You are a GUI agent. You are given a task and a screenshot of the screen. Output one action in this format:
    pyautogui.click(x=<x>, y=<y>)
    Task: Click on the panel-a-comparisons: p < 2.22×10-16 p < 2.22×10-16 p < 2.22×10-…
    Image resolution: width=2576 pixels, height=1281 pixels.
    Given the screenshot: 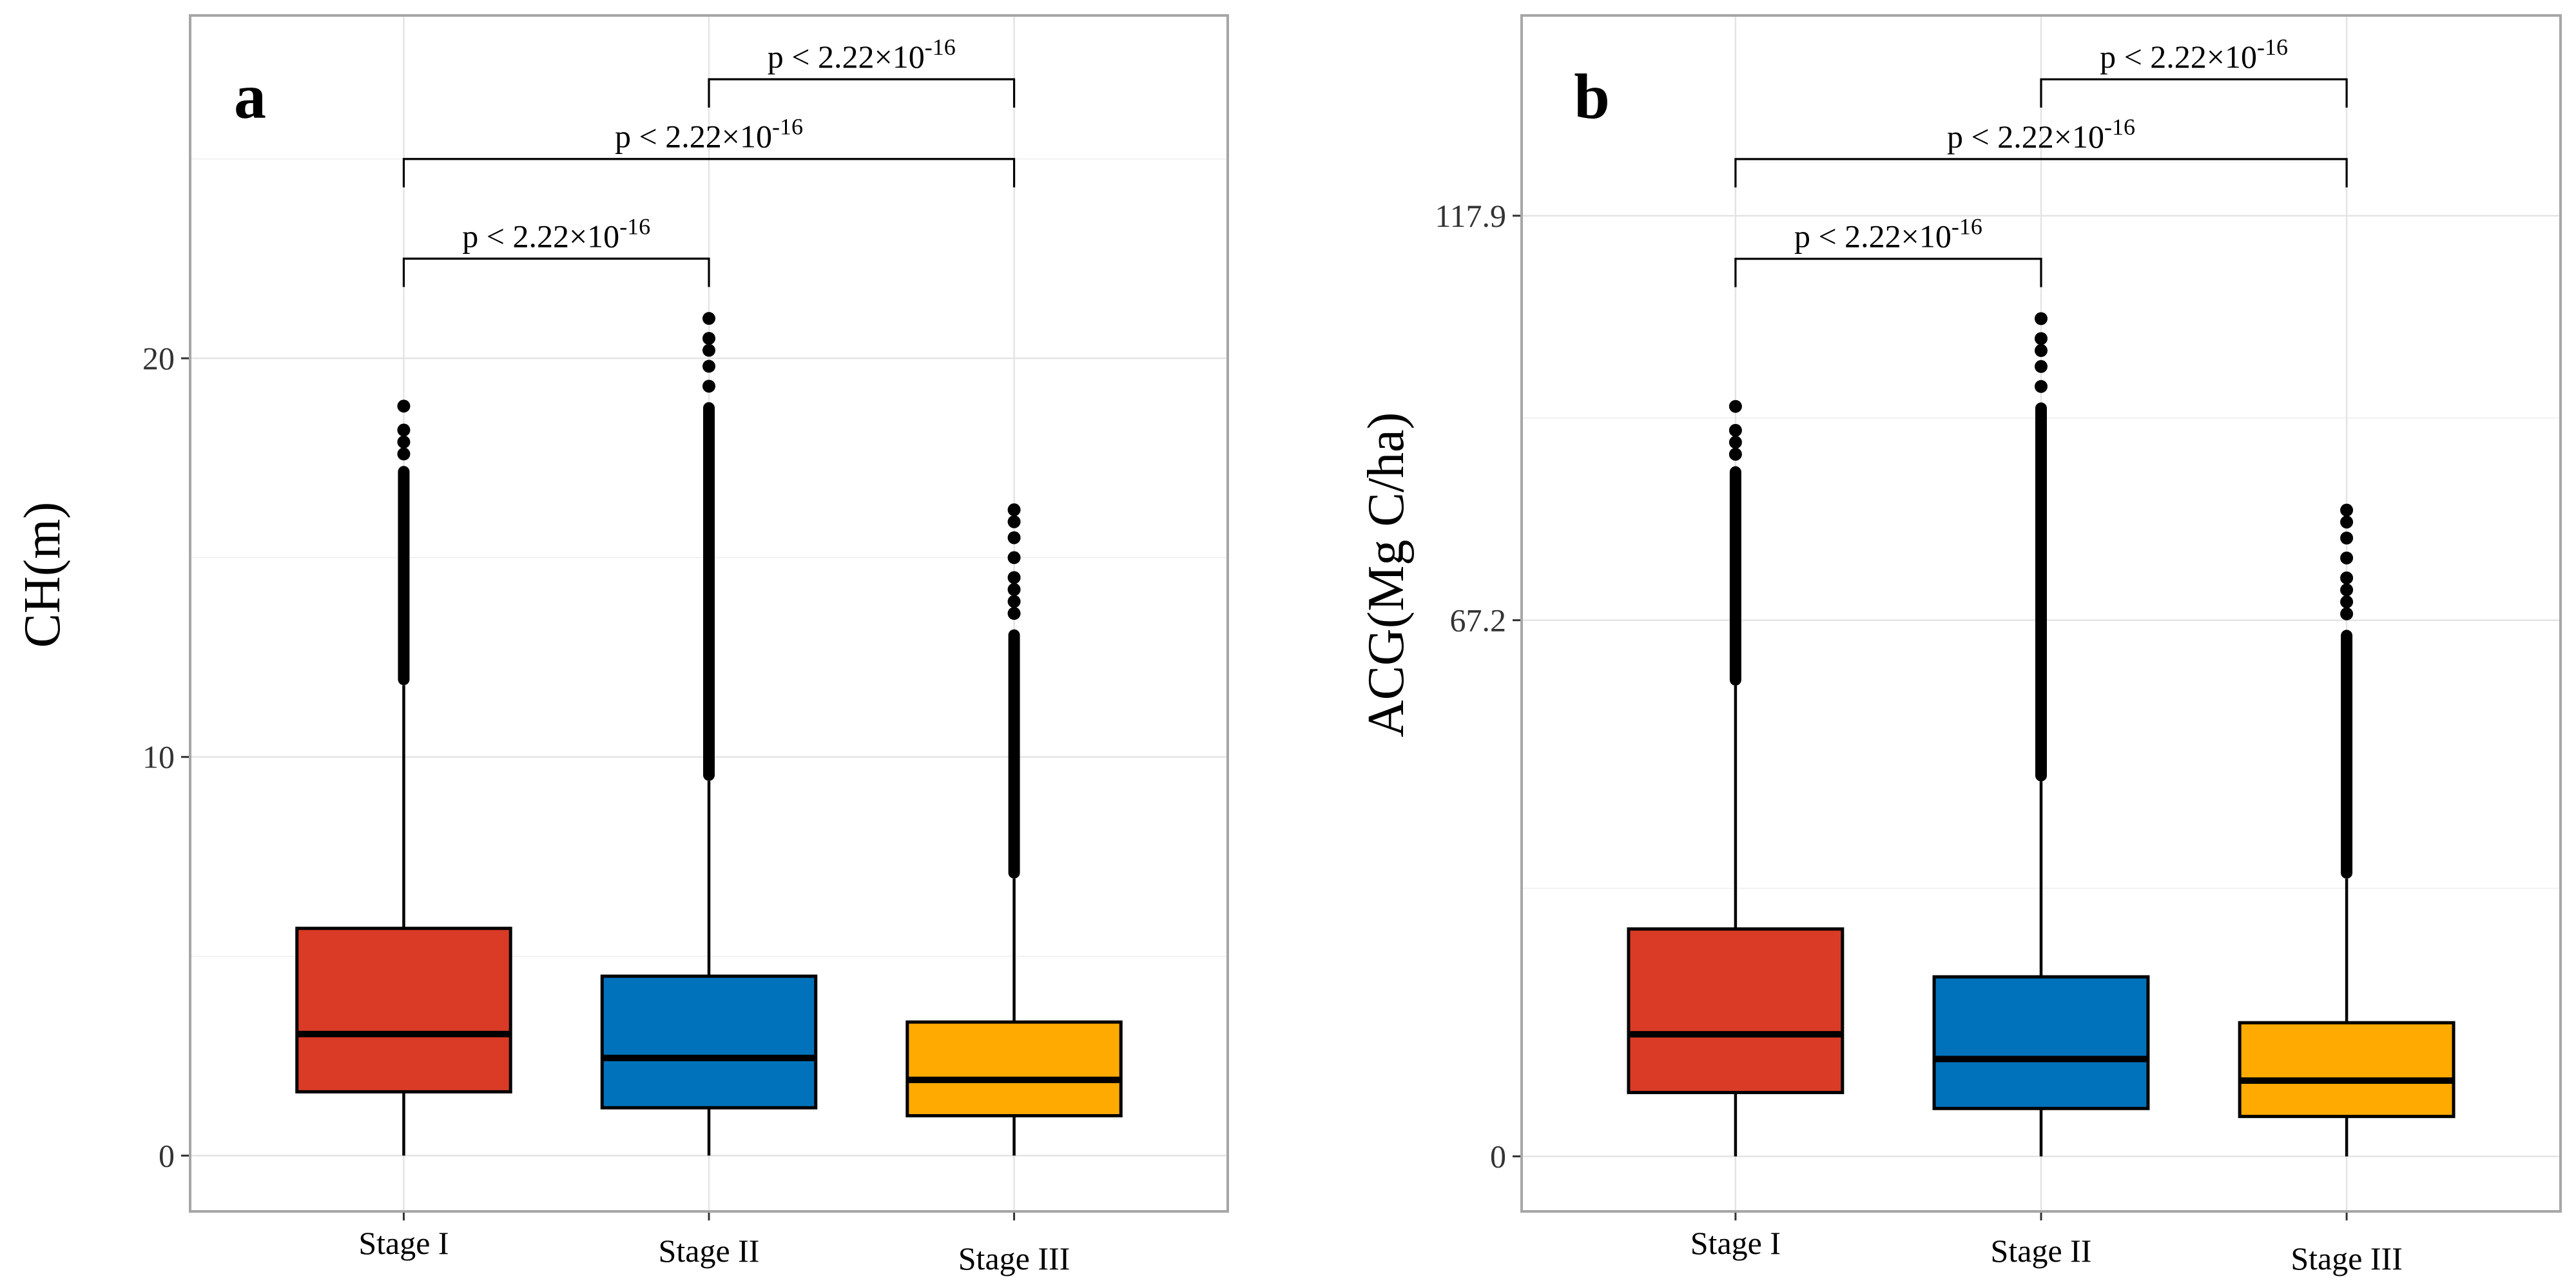 What is the action you would take?
    pyautogui.click(x=709, y=160)
    